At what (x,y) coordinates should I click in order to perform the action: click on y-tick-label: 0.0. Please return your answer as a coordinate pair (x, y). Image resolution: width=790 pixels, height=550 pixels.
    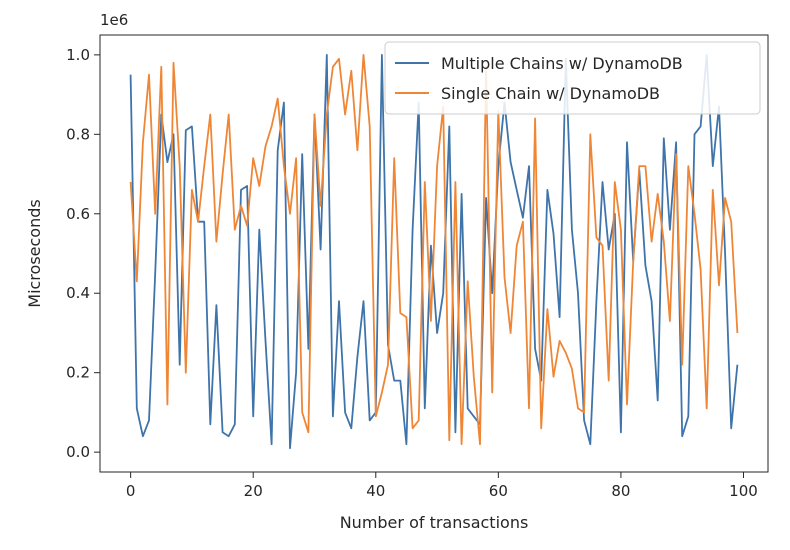
    Looking at the image, I should click on (78, 452).